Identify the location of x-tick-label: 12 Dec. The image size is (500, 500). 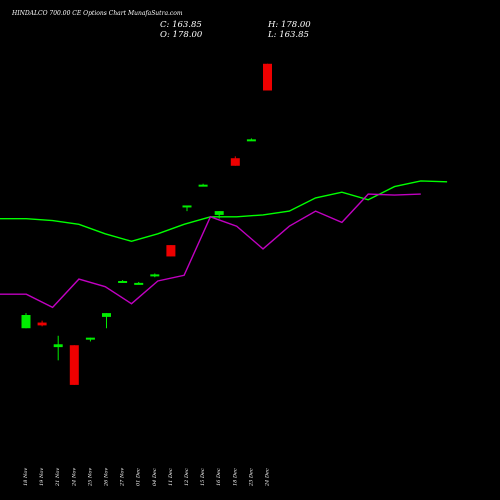
(187, 477).